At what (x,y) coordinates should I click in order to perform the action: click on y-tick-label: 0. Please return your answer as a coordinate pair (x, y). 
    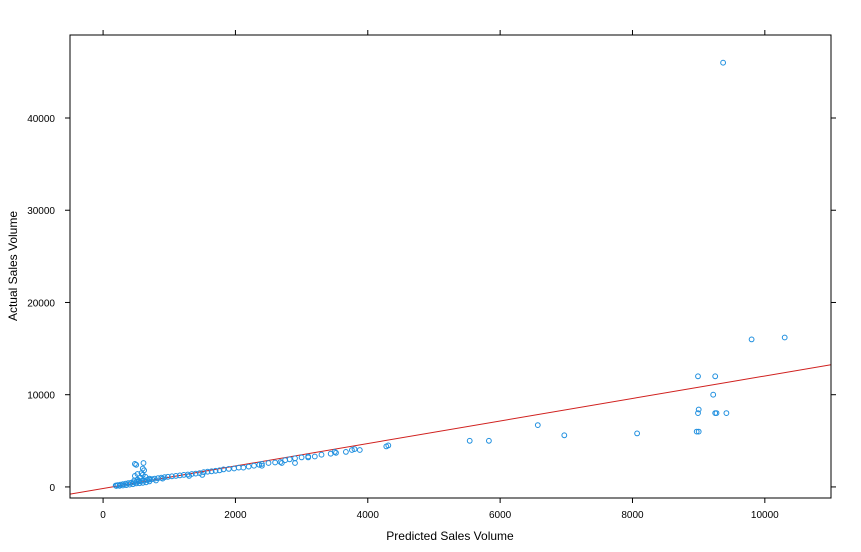
    Looking at the image, I should click on (52, 488).